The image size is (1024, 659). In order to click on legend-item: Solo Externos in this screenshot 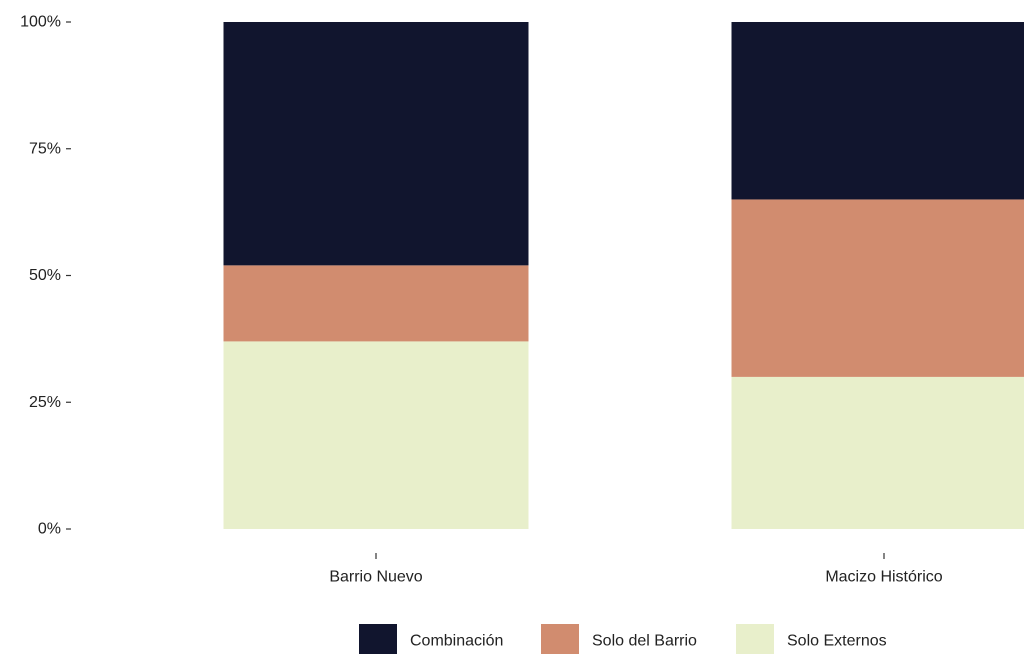, I will do `click(811, 639)`.